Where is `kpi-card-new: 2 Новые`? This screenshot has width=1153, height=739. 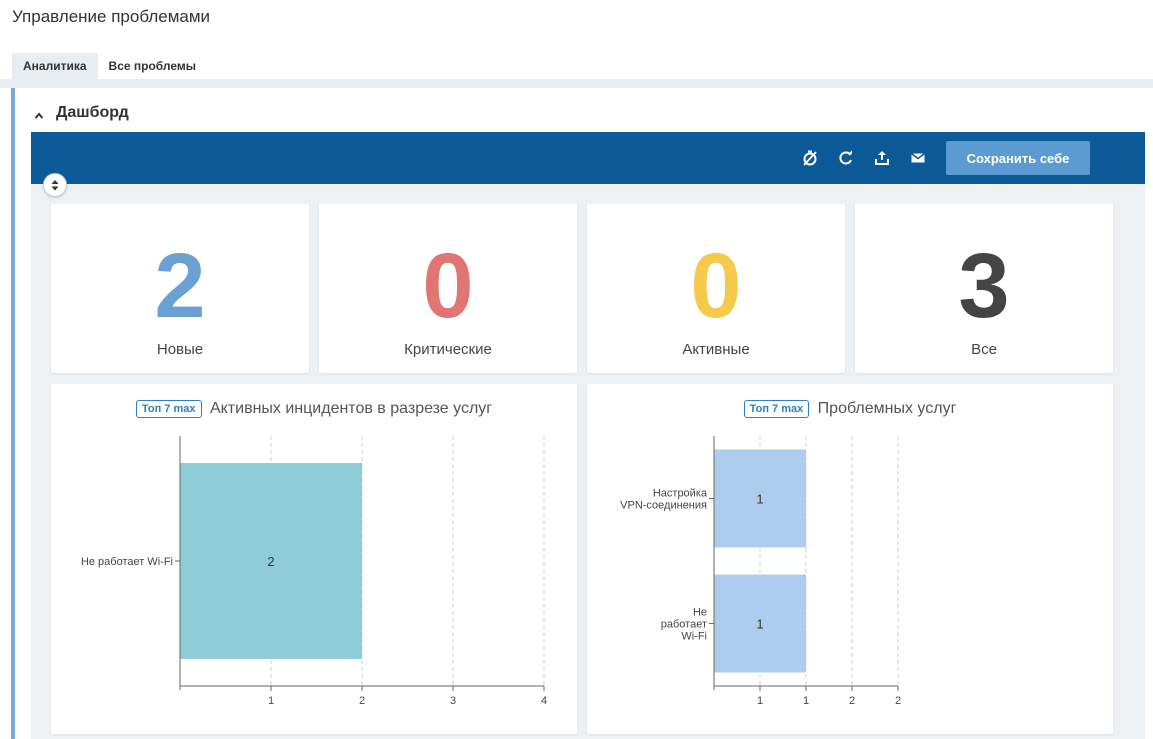
kpi-card-new: 2 Новые is located at coordinates (180, 288).